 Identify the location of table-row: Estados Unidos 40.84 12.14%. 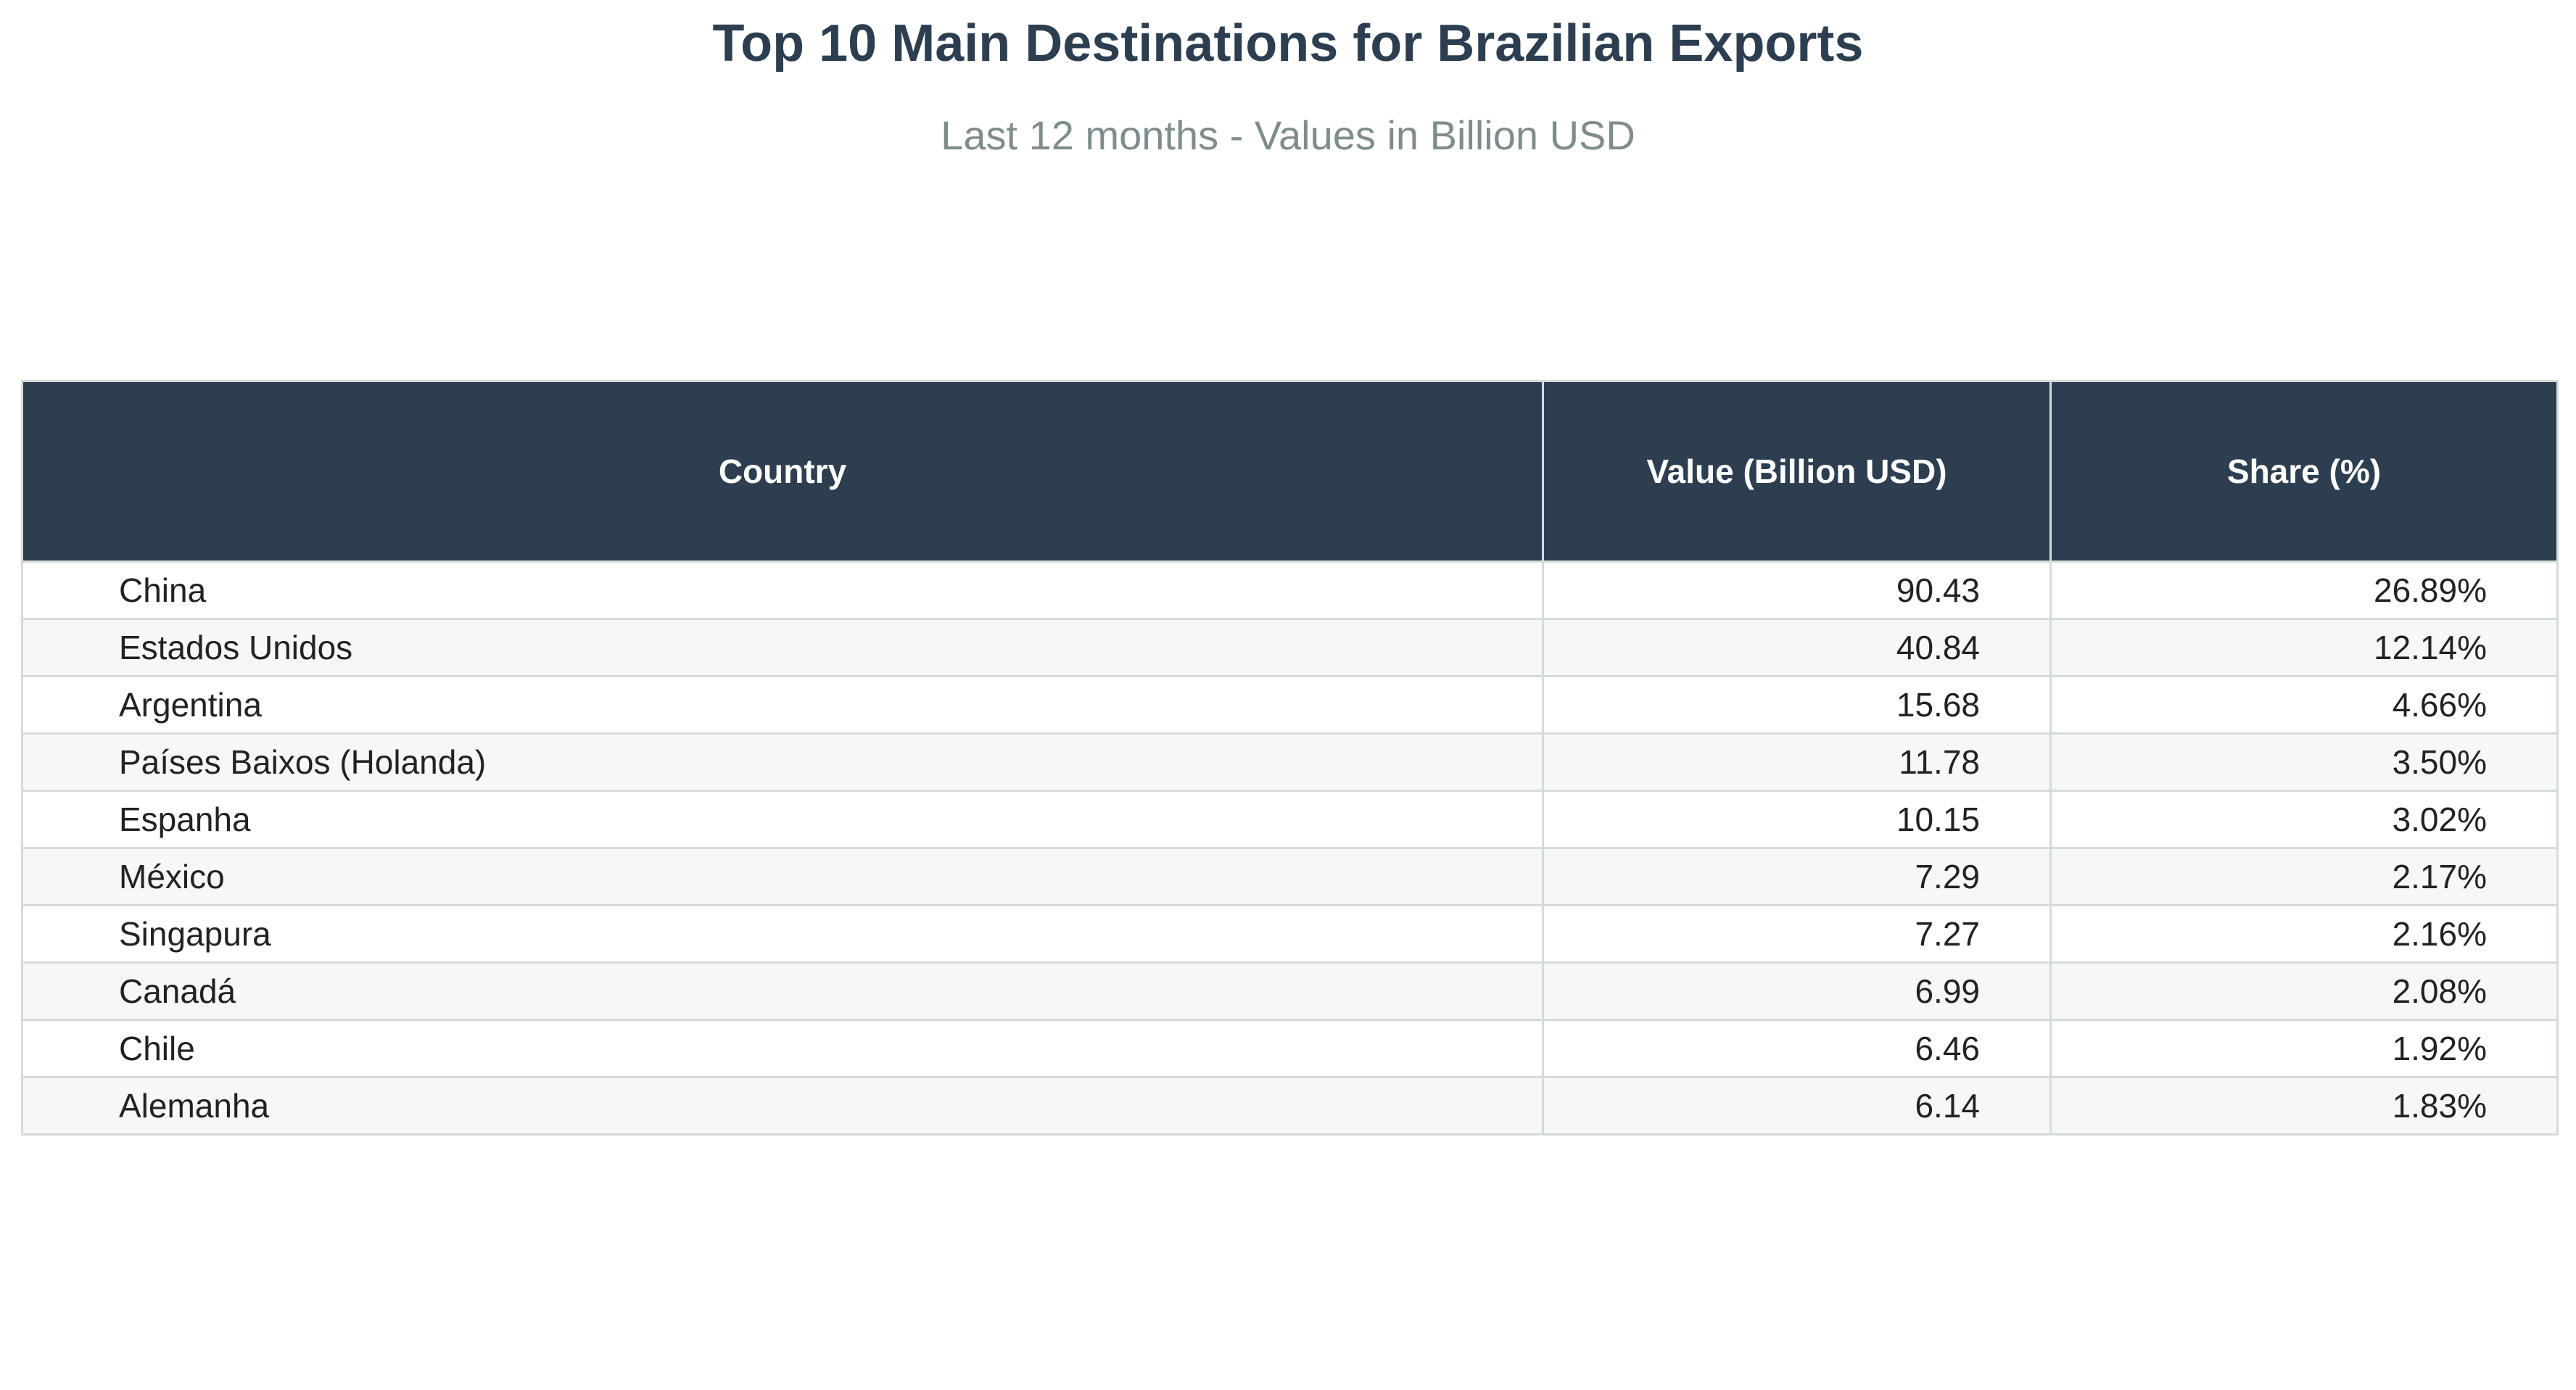
(1290, 647).